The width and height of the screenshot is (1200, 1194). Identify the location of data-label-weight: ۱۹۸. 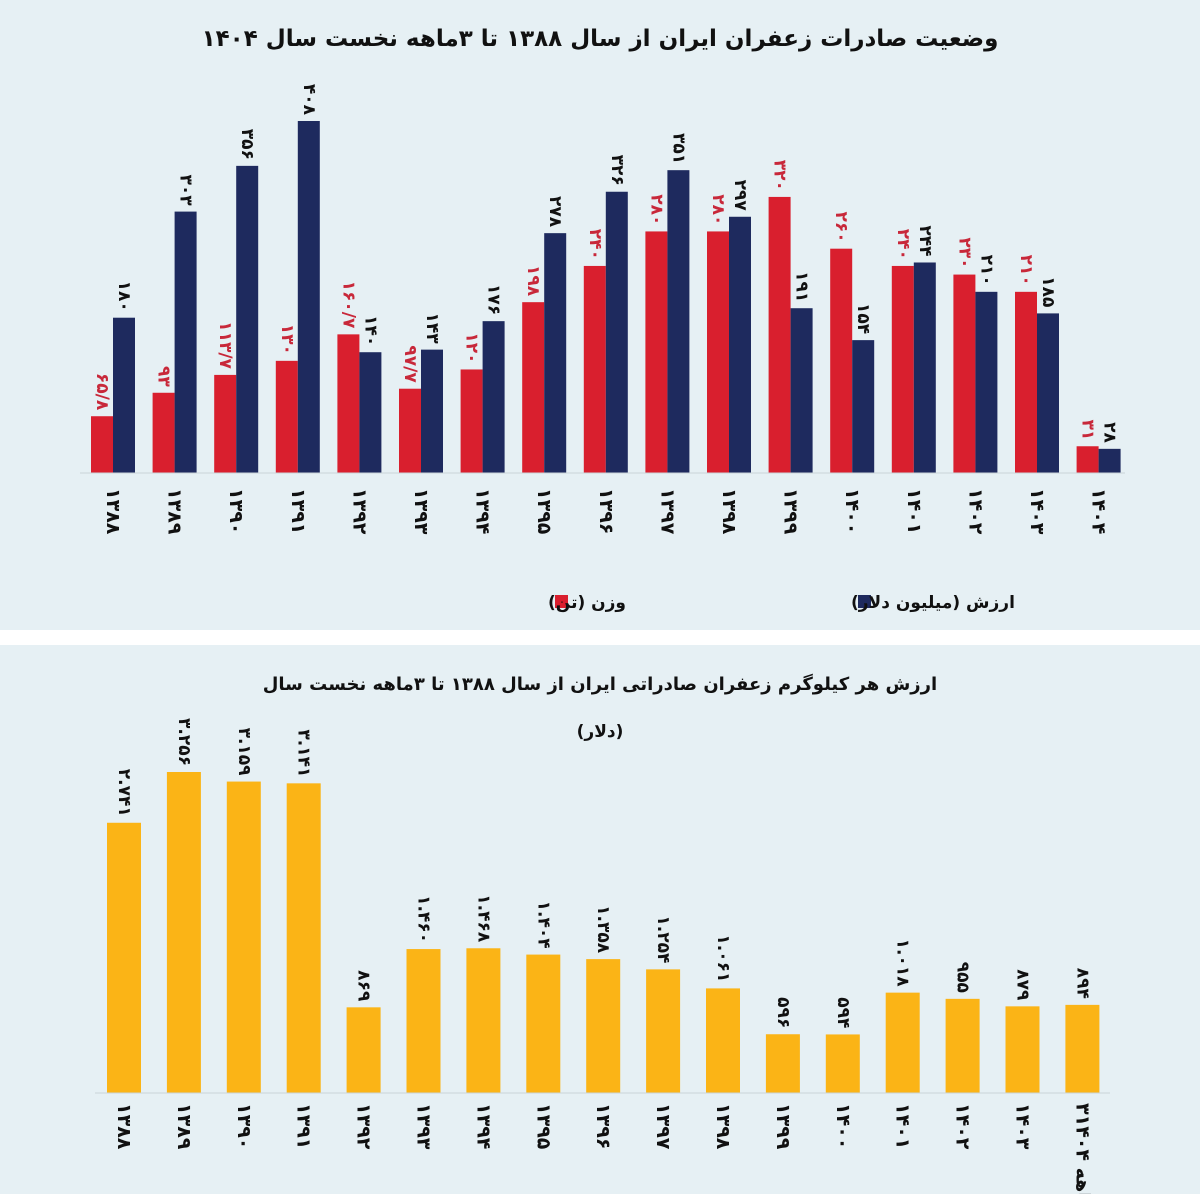
(533, 281).